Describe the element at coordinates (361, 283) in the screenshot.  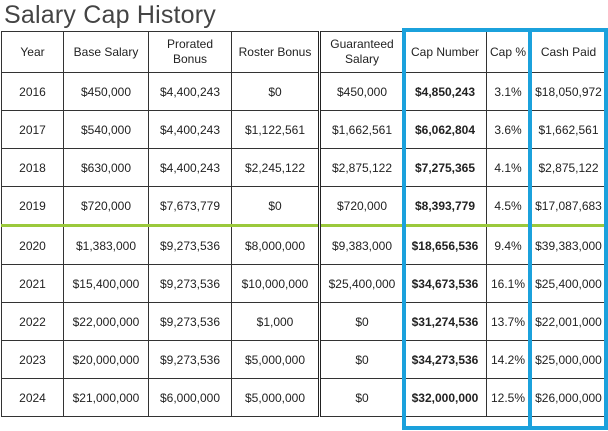
I see `cell-guaranteed-salary: $25,400,000` at that location.